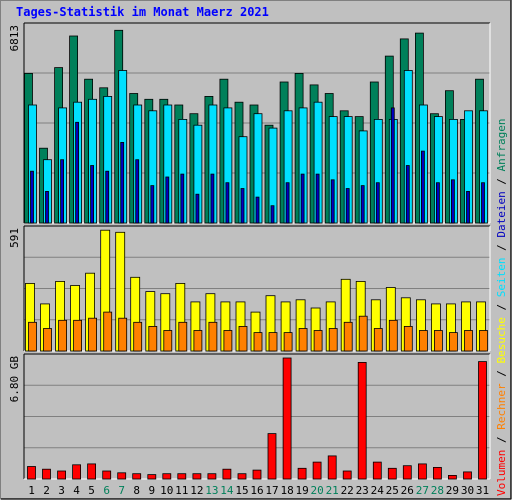 The image size is (512, 500). Describe the element at coordinates (142, 12) in the screenshot. I see `chart-title: Tages-Statistik im Monat Maerz 2021` at that location.